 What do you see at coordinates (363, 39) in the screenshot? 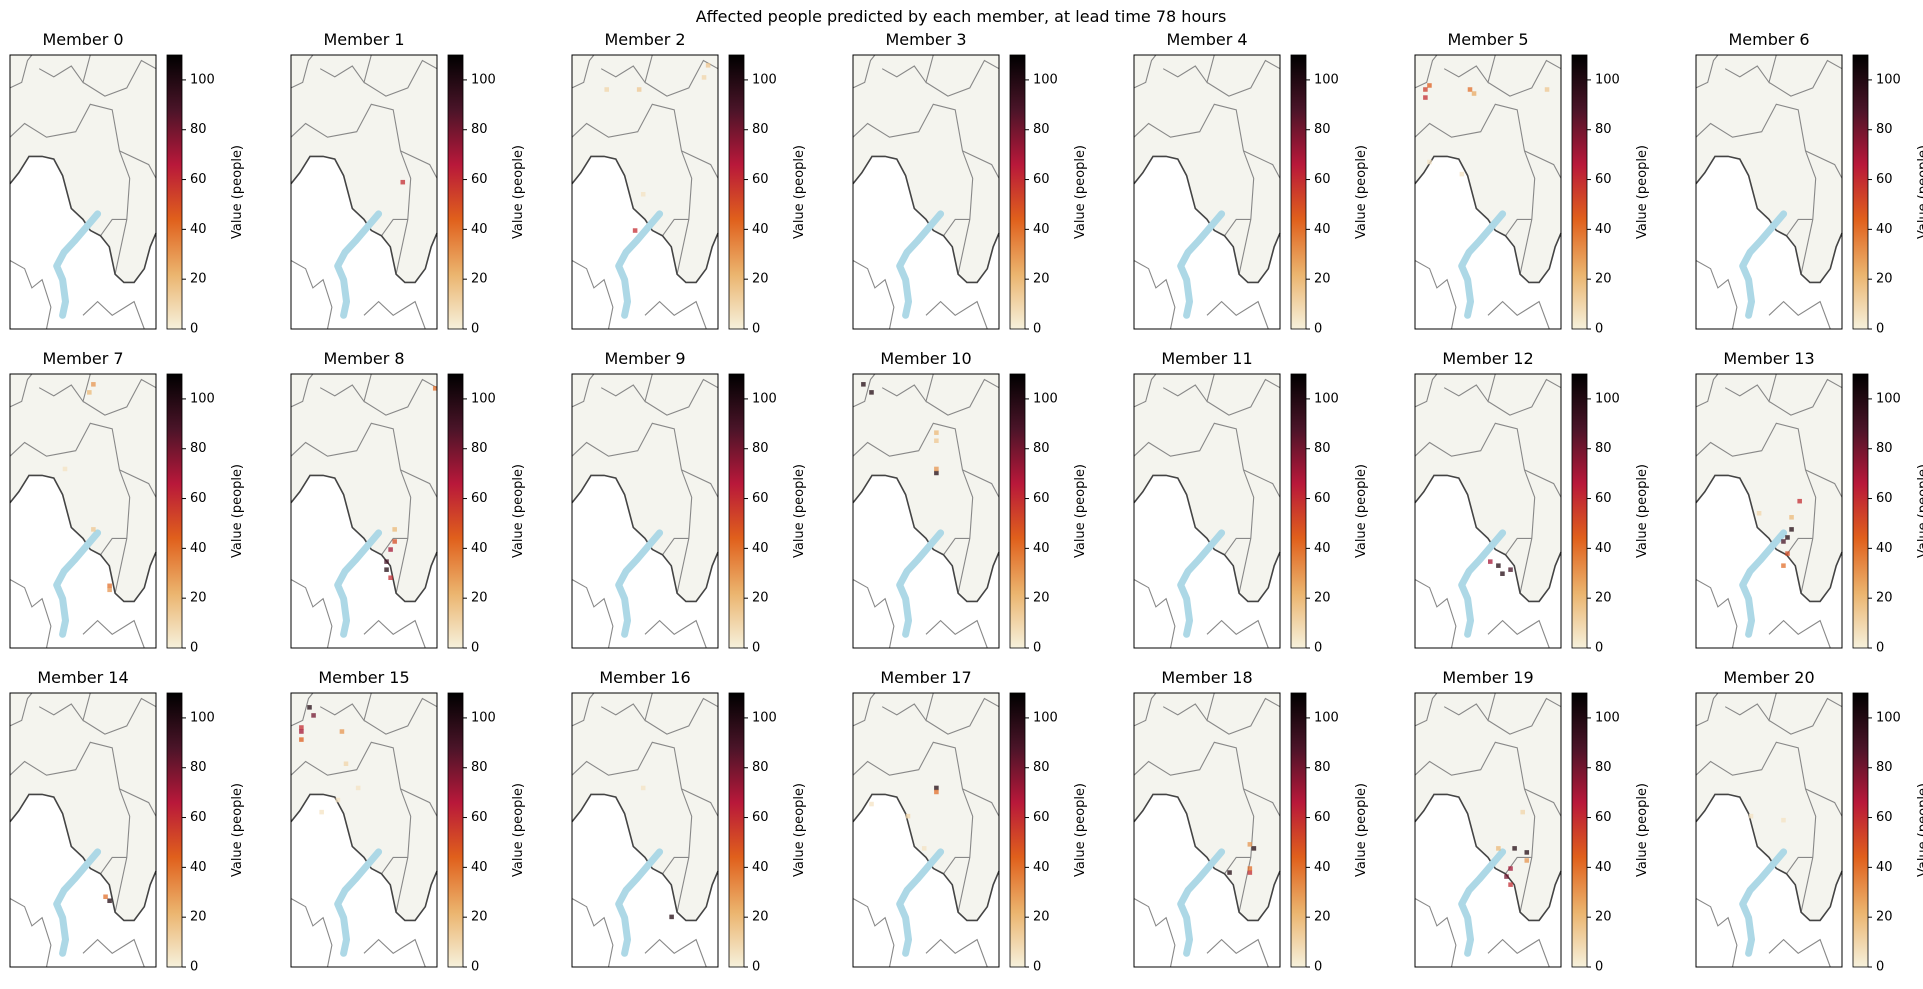
I see `panel-title: Member 1` at bounding box center [363, 39].